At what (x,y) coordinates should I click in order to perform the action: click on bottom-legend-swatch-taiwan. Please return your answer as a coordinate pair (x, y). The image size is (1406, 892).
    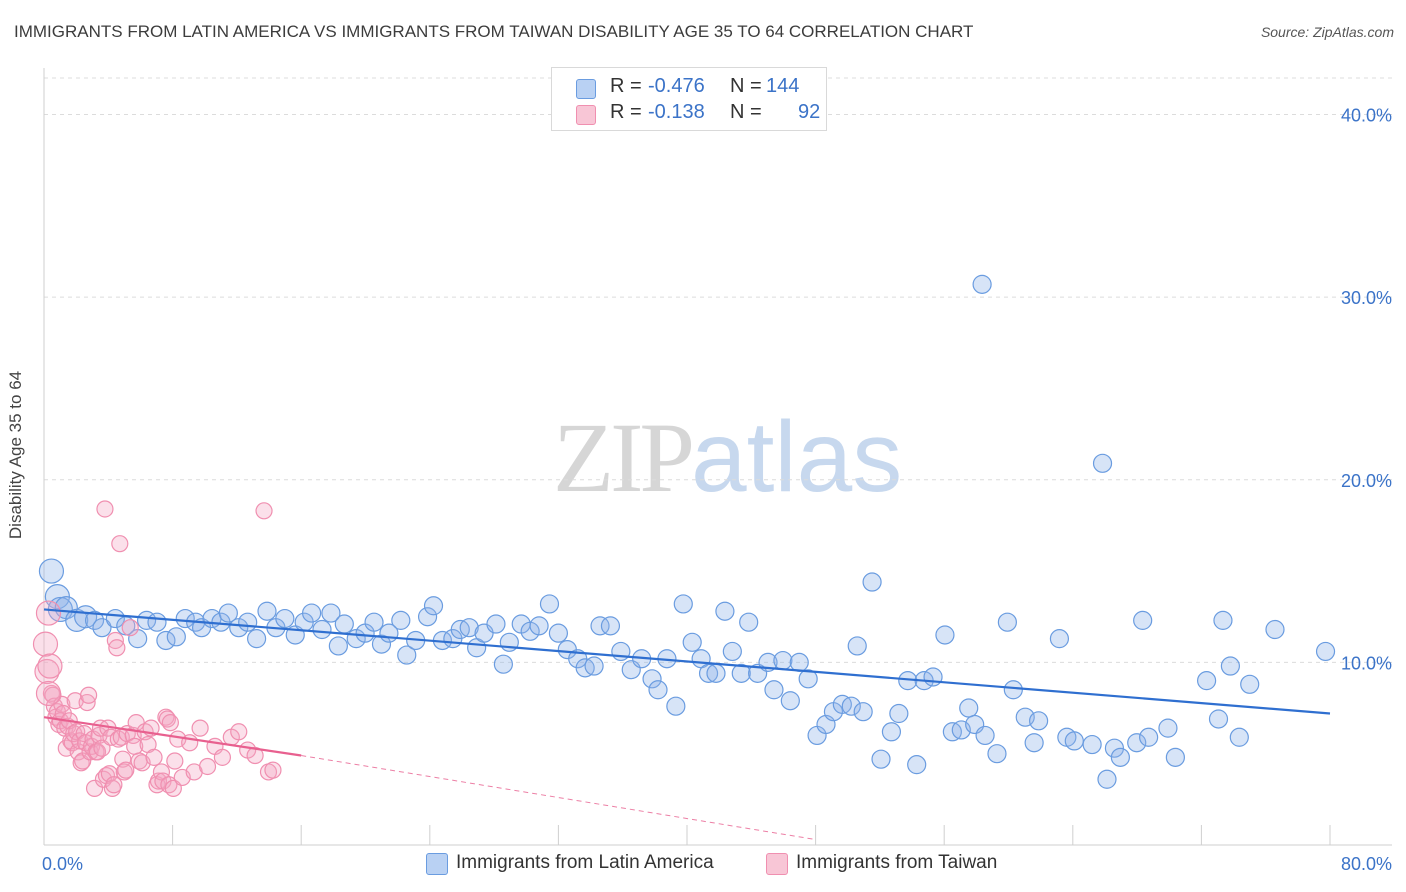
    Looking at the image, I should click on (777, 864).